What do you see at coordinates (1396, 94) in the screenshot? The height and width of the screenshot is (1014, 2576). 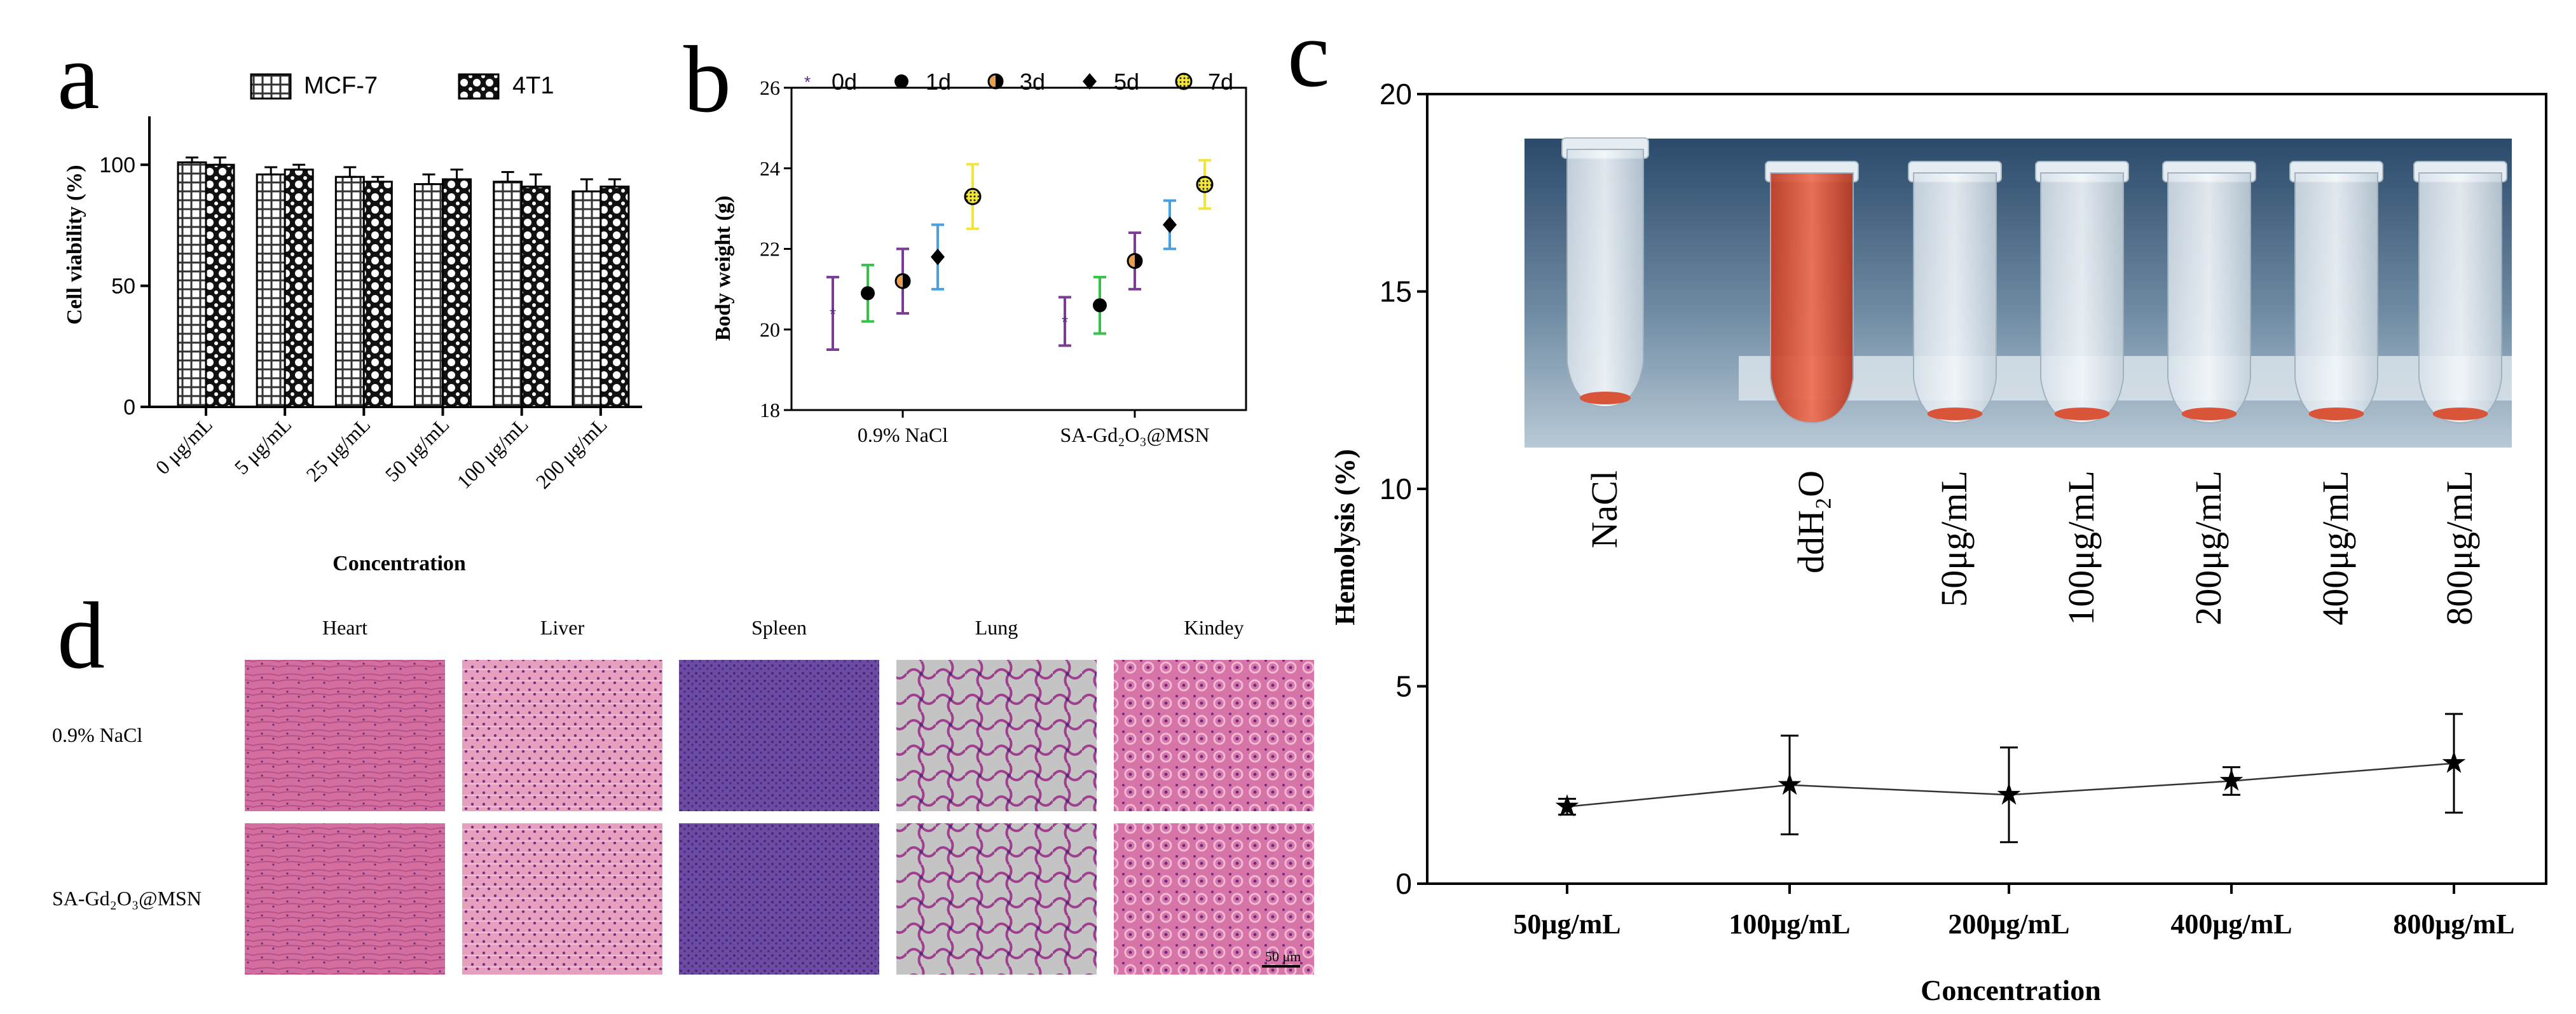 I see `y-tick-label: 20` at bounding box center [1396, 94].